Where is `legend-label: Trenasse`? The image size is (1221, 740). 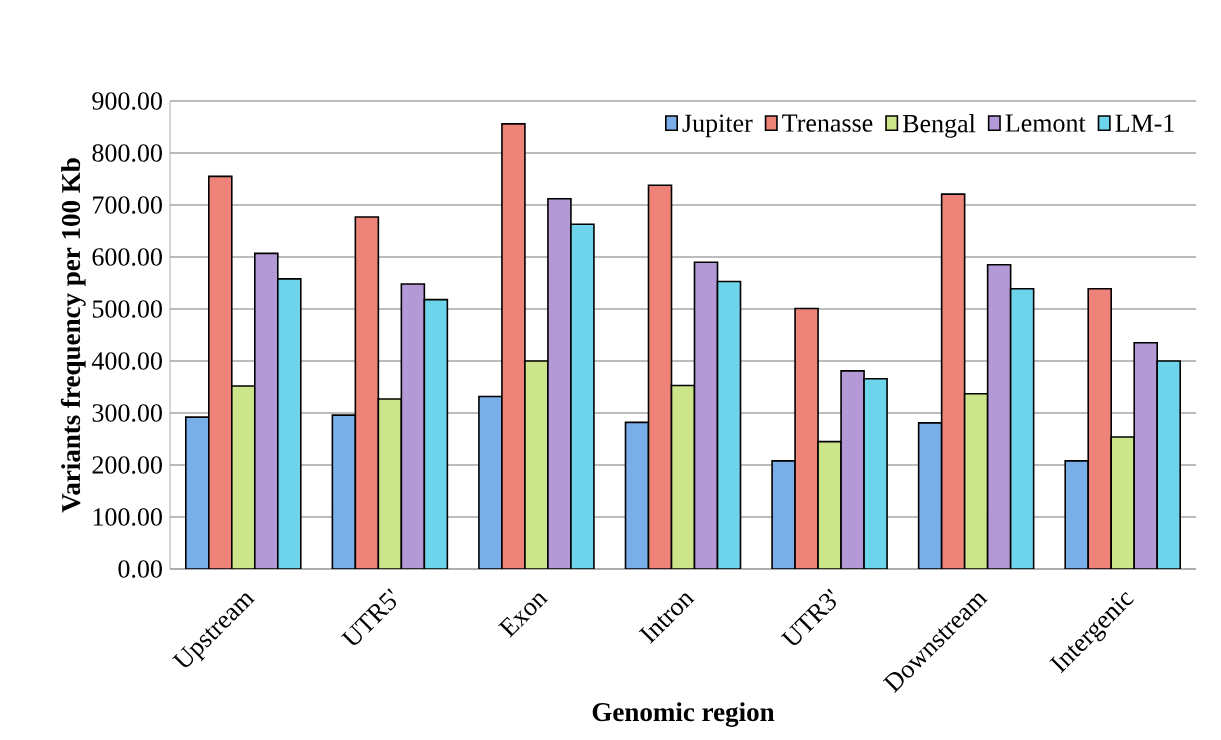
legend-label: Trenasse is located at coordinates (827, 123).